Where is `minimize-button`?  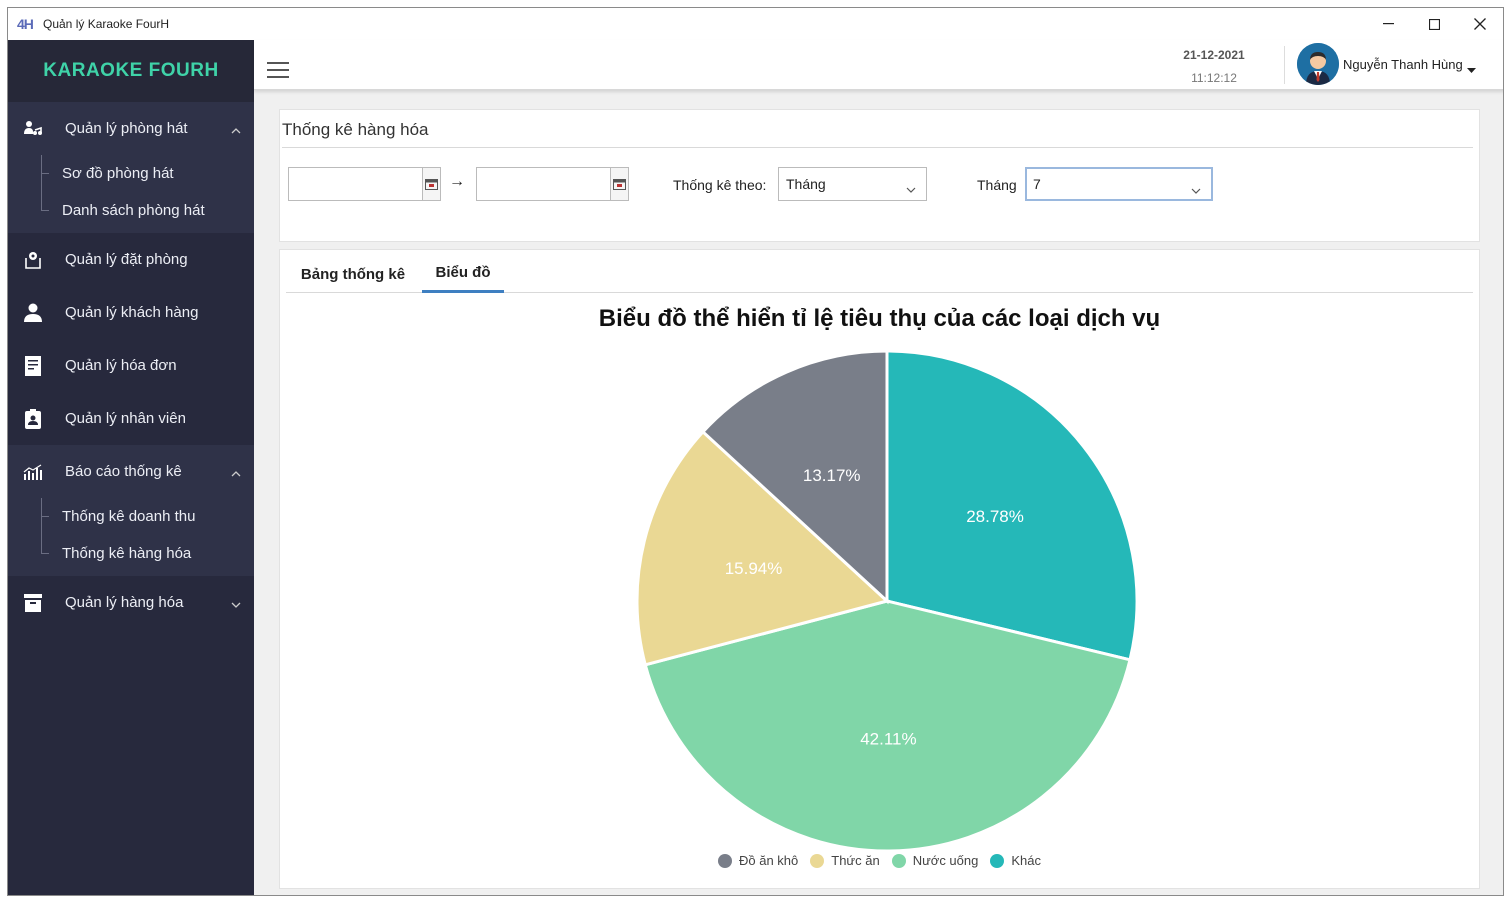
minimize-button is located at coordinates (1388, 24).